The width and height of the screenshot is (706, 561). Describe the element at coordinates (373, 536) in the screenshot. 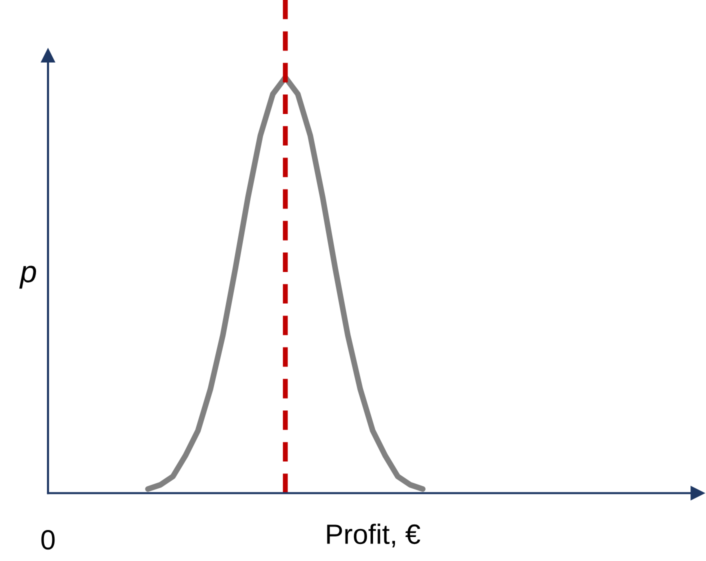

I see `x-axis-title: Profit, €` at that location.